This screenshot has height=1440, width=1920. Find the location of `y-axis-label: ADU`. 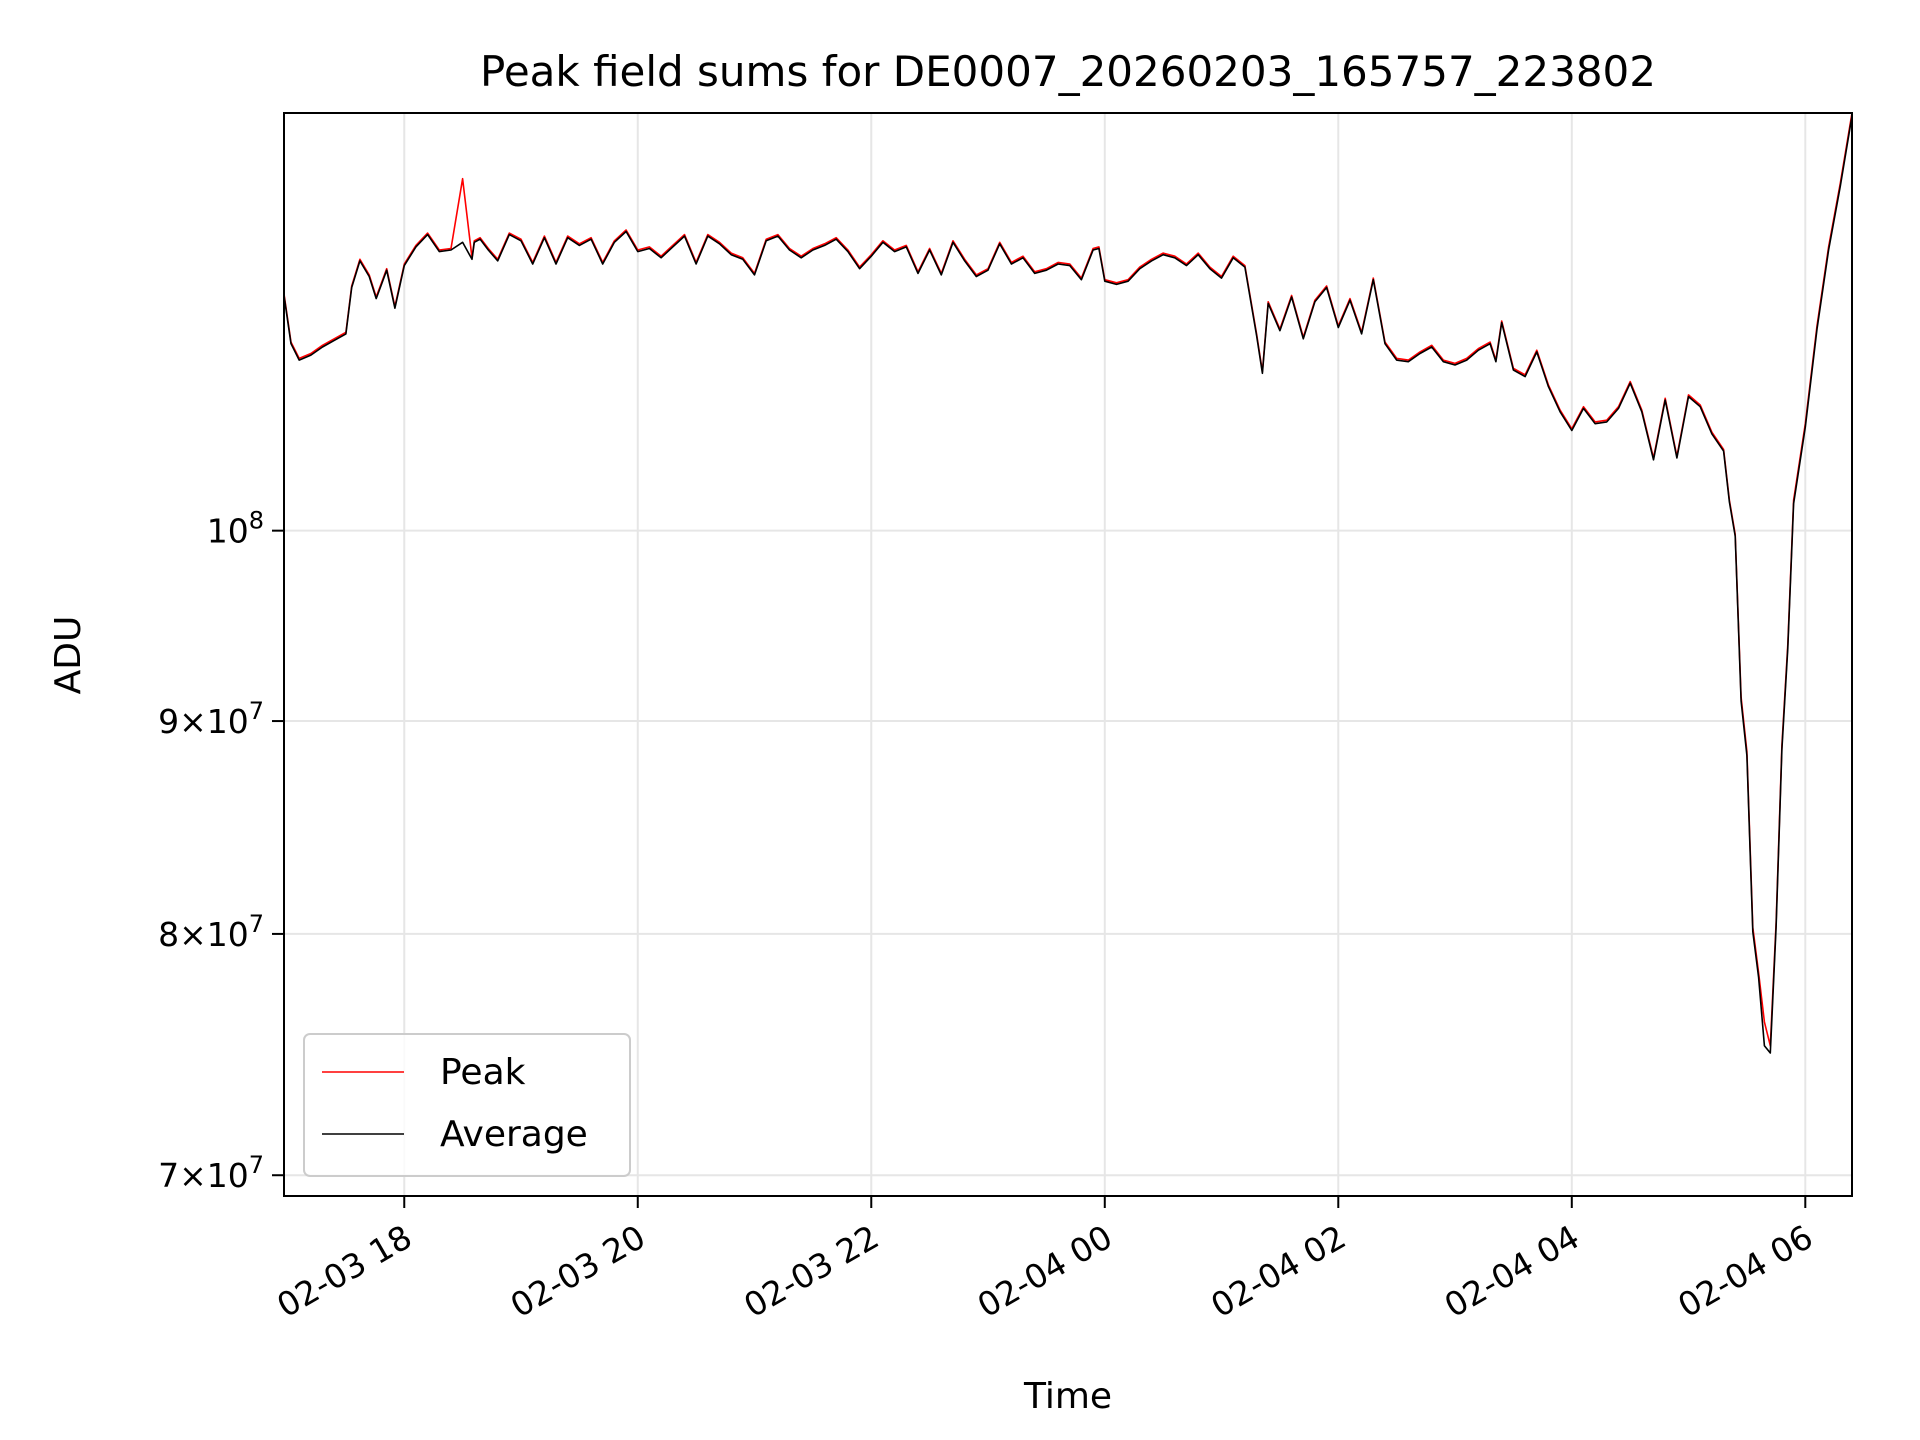

y-axis-label: ADU is located at coordinates (68, 655).